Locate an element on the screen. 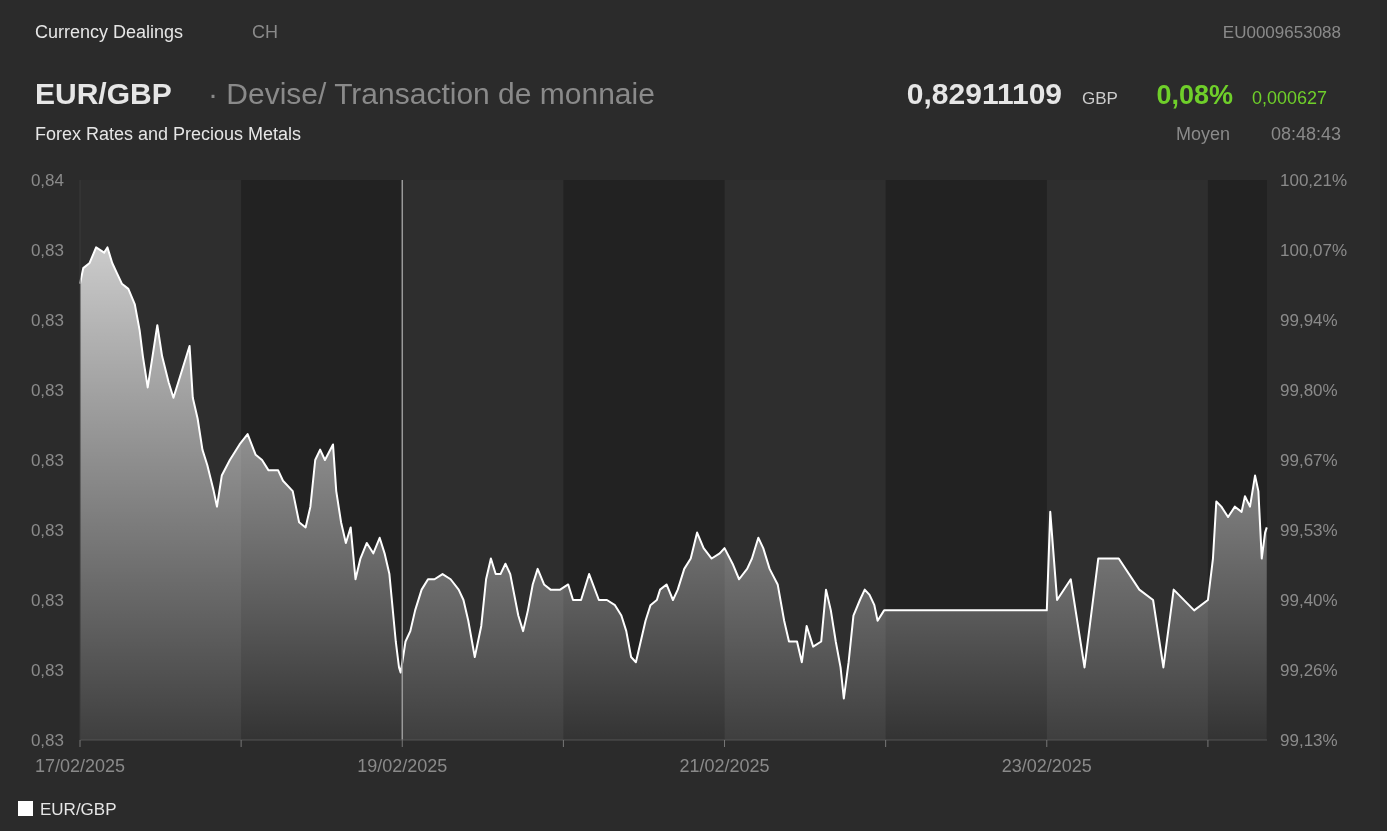 Image resolution: width=1387 pixels, height=831 pixels. x-tick-label: 19/02/2025 is located at coordinates (402, 766).